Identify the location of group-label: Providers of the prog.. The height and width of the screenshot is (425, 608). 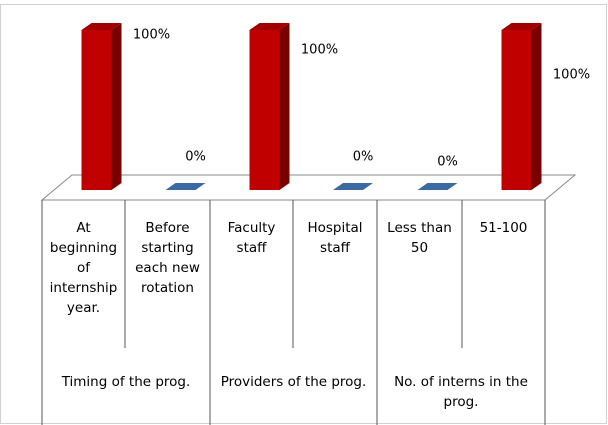
(293, 382).